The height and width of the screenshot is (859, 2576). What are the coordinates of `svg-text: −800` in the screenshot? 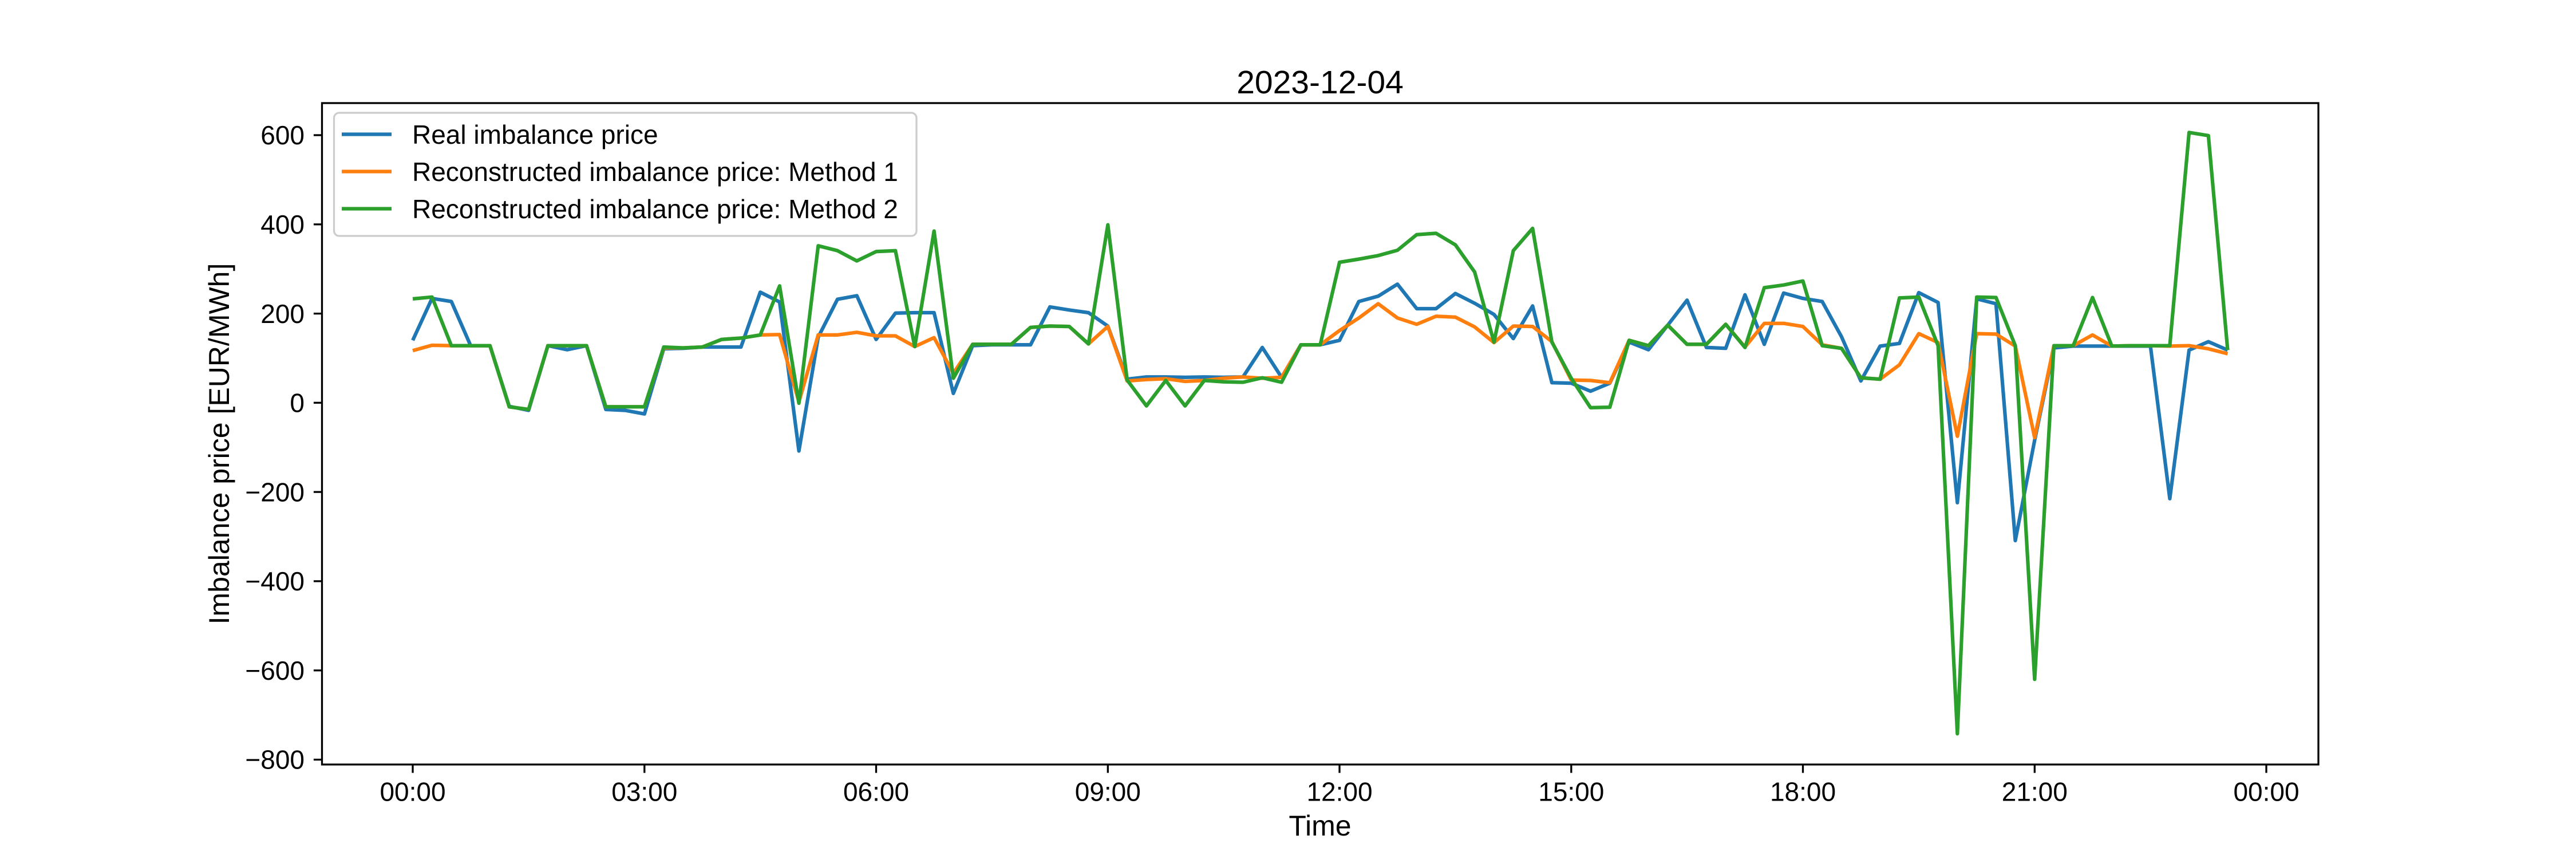 It's located at (275, 760).